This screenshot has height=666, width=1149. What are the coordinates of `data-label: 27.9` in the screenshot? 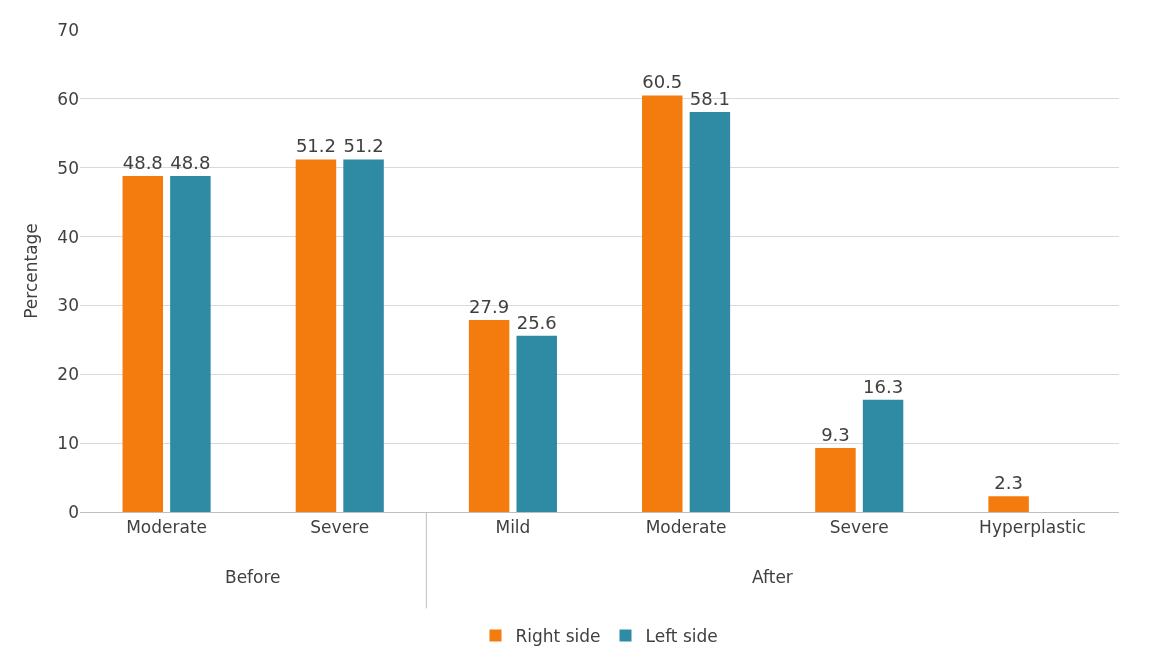 It's located at (489, 306).